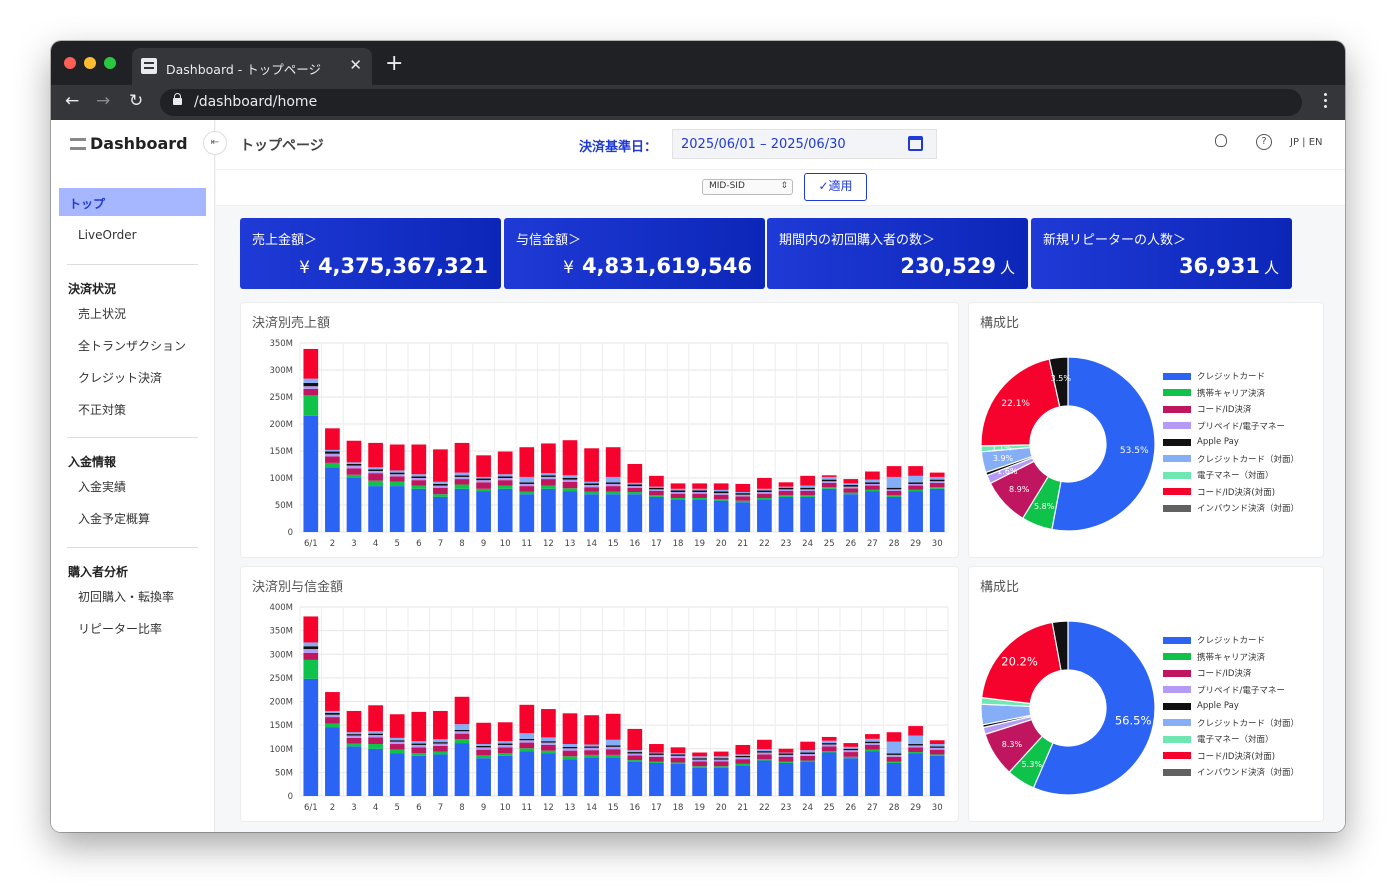  What do you see at coordinates (215, 143) in the screenshot?
I see `collapse-sidebar-icon: ⇤` at bounding box center [215, 143].